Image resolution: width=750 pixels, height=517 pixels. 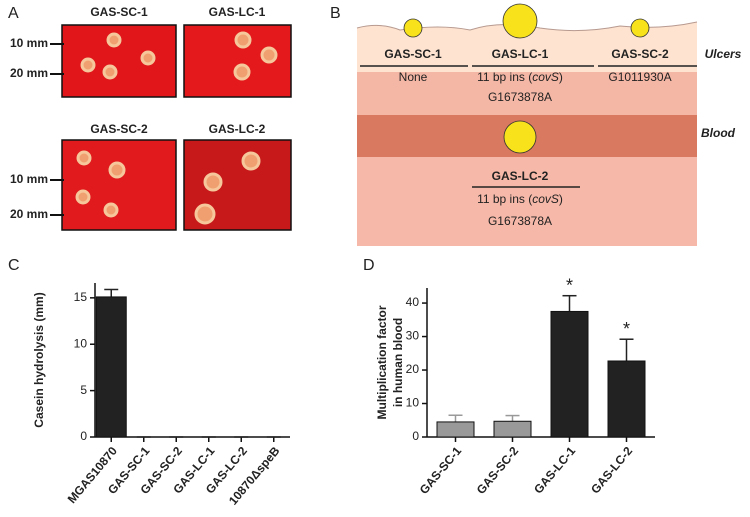 What do you see at coordinates (554, 470) in the screenshot?
I see `x-tick-label: GAS-LC-1` at bounding box center [554, 470].